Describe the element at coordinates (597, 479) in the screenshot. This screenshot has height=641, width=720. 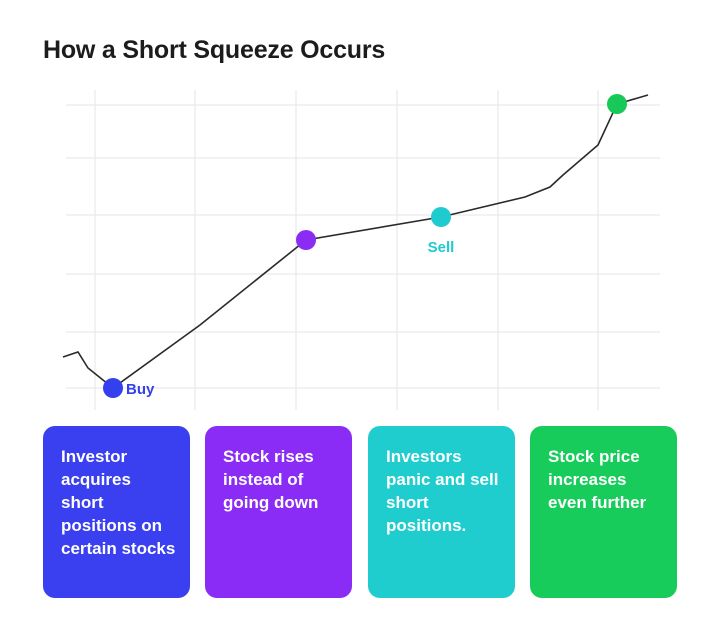
I see `card-text: Stock price increases even further` at that location.